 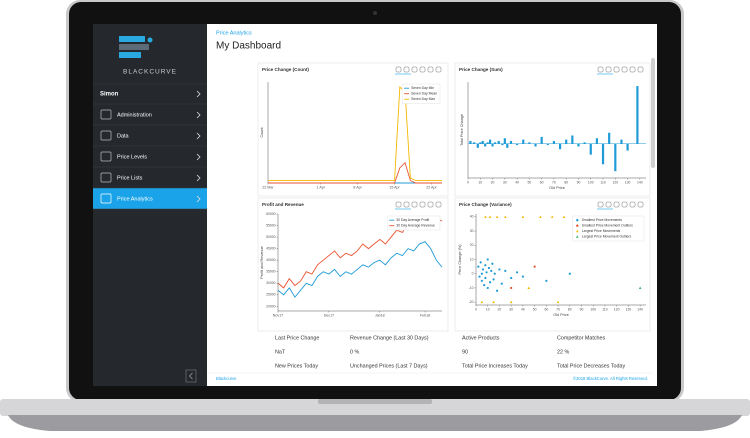 I want to click on menu-item: Price Lists, so click(x=130, y=178).